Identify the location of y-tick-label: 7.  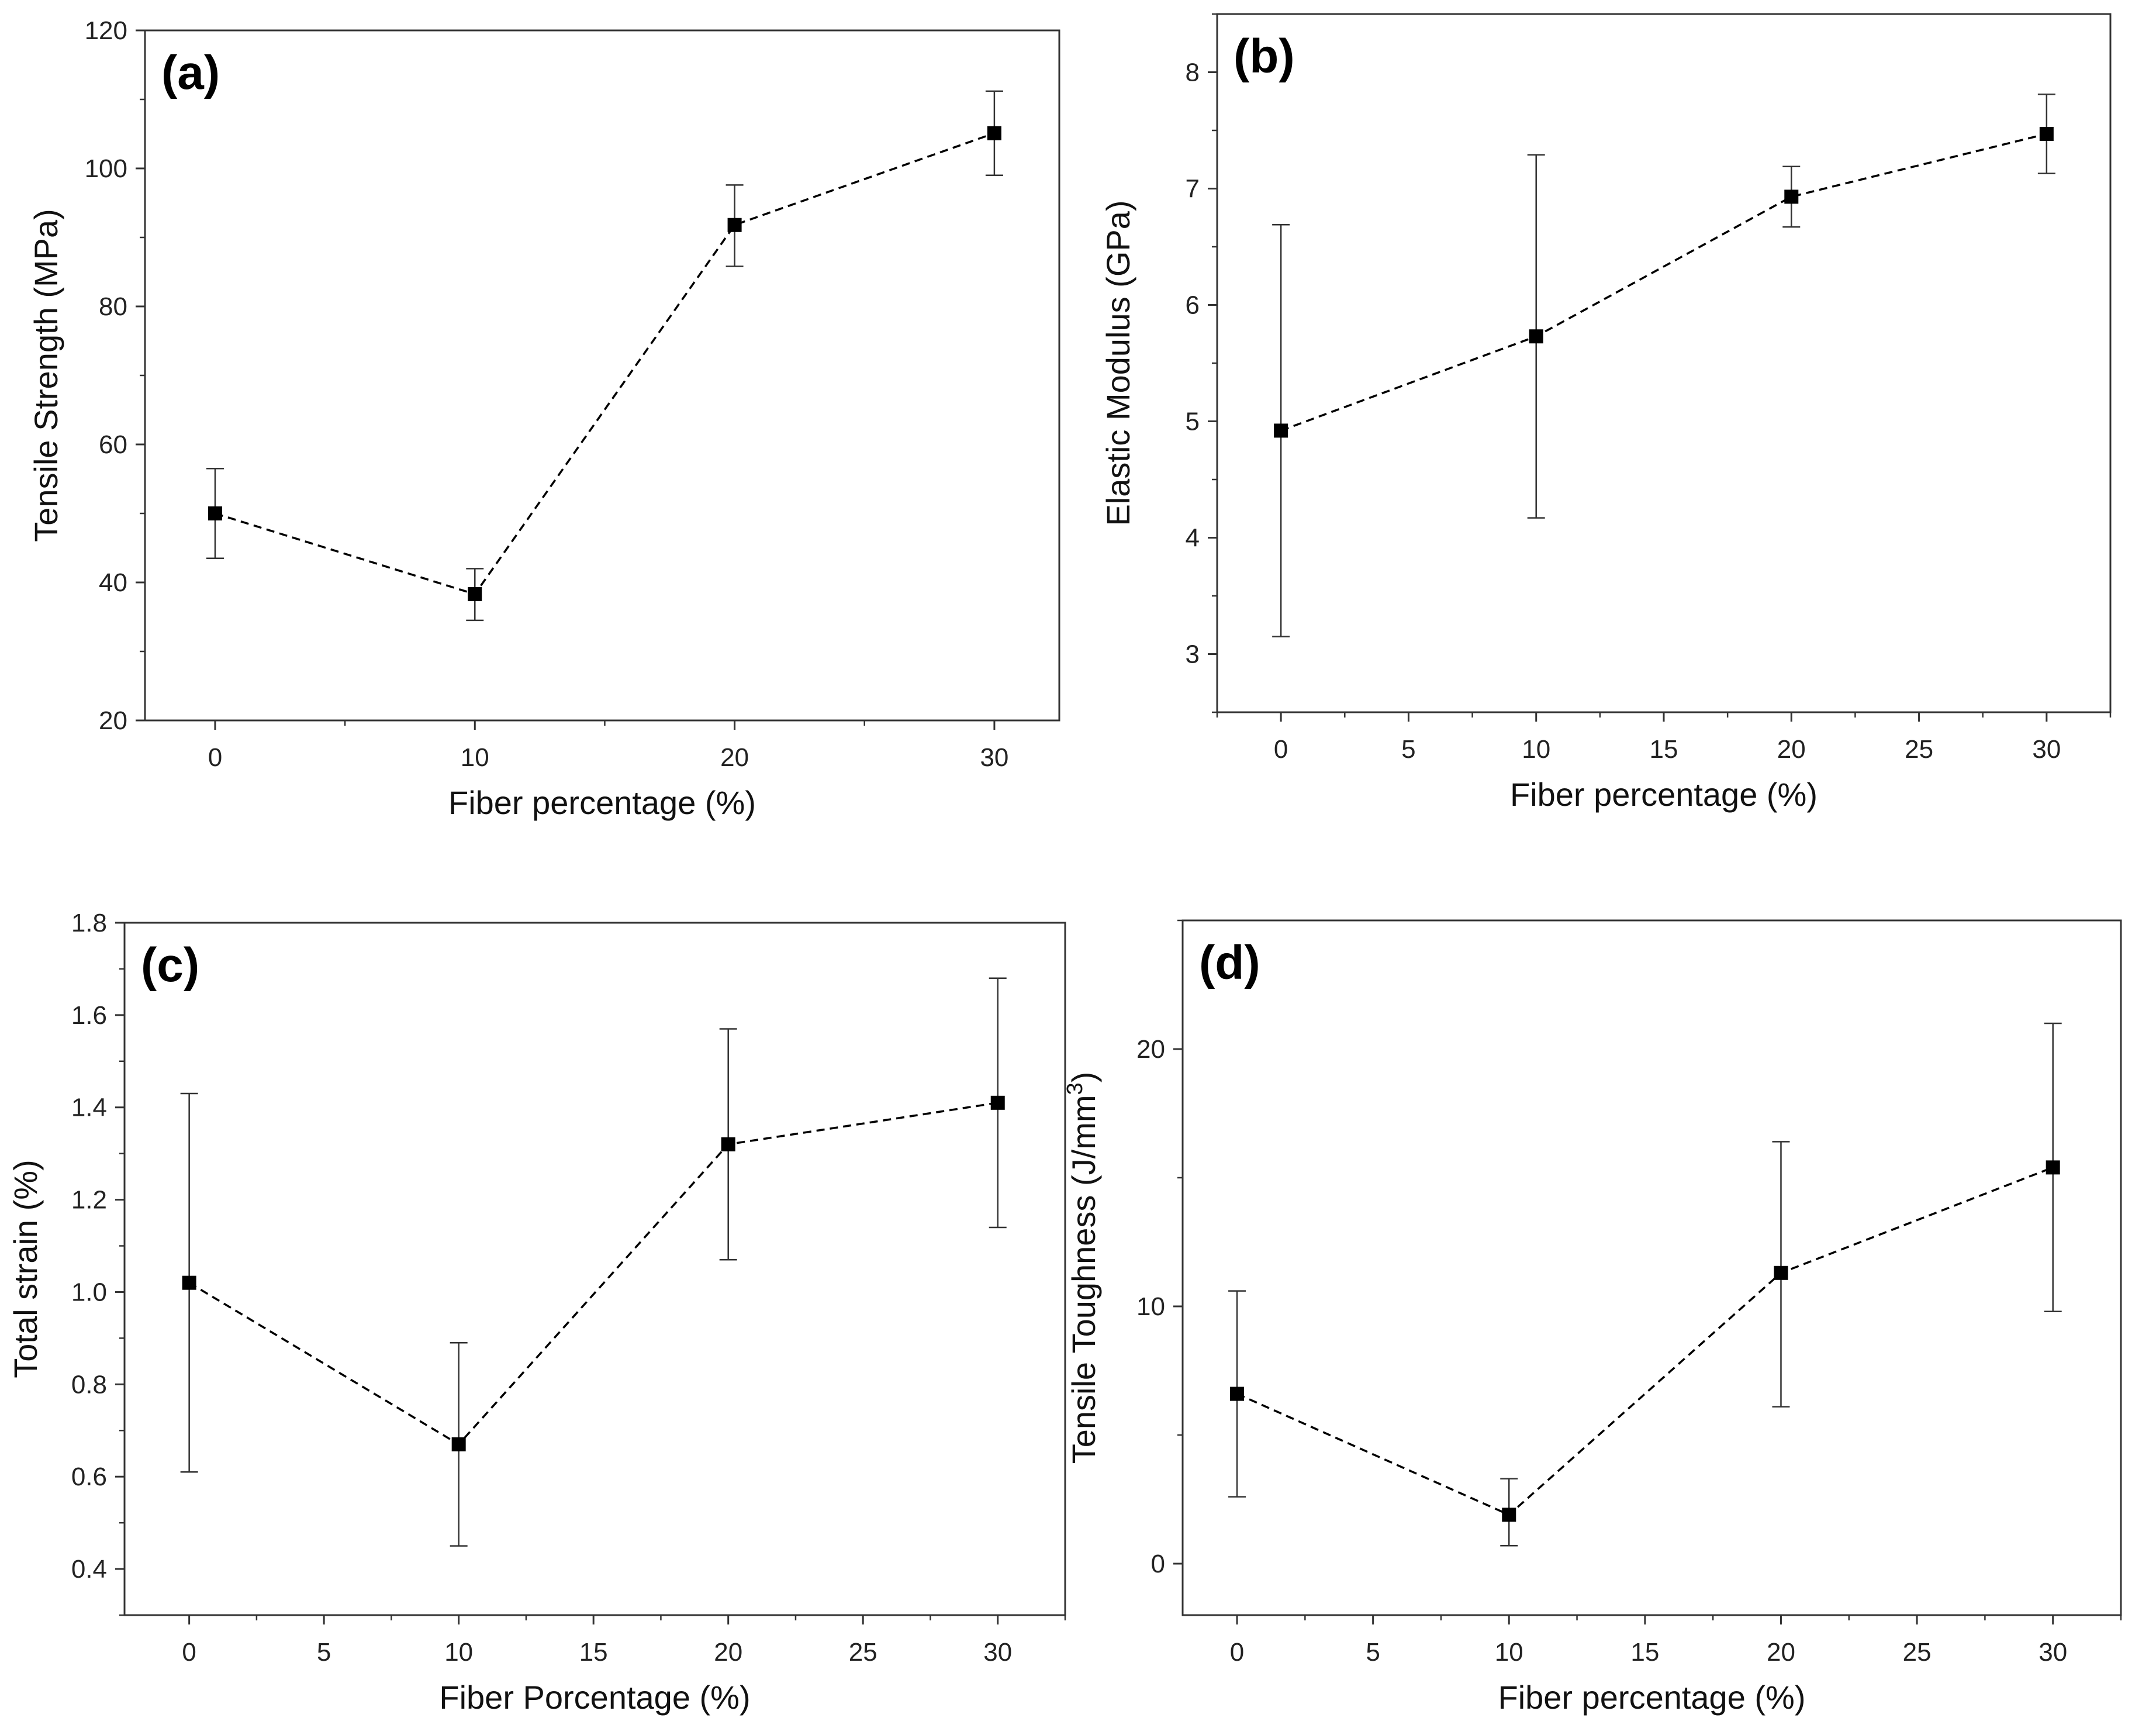
(1193, 189).